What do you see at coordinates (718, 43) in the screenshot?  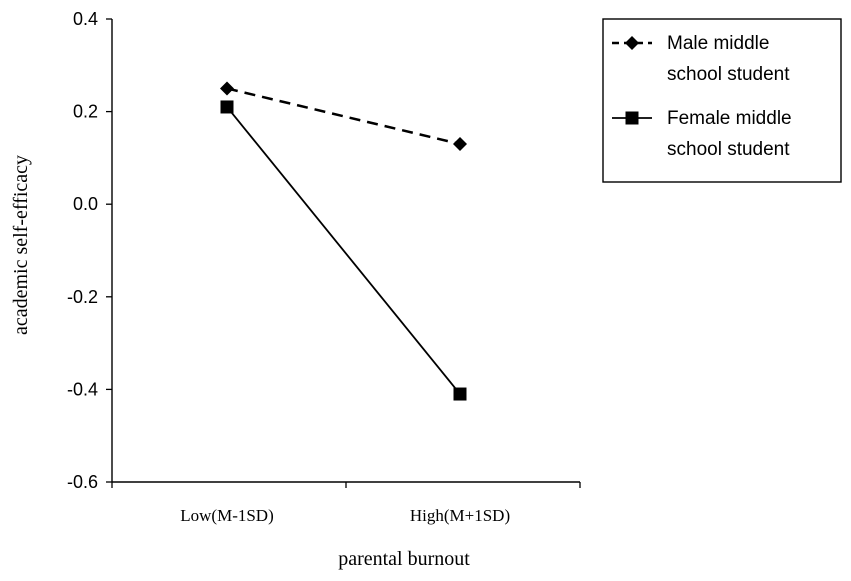 I see `legend-label: Male middle` at bounding box center [718, 43].